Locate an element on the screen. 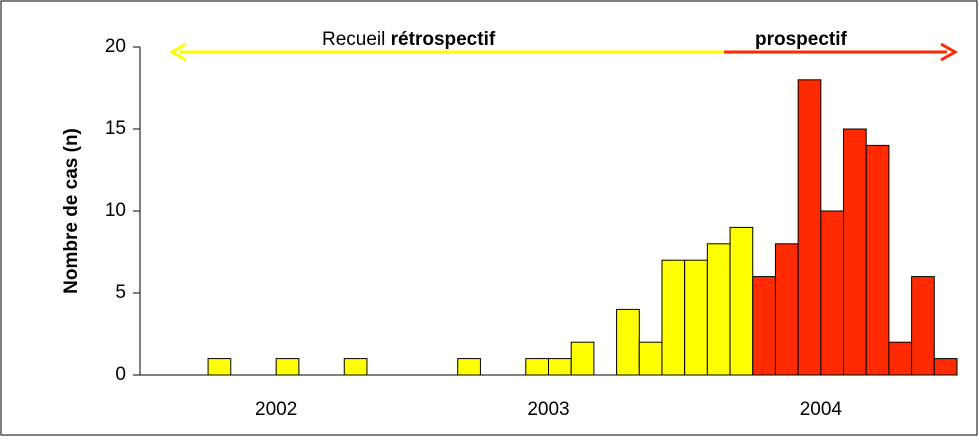 This screenshot has height=442, width=979. pro-annotation: prospectif is located at coordinates (801, 39).